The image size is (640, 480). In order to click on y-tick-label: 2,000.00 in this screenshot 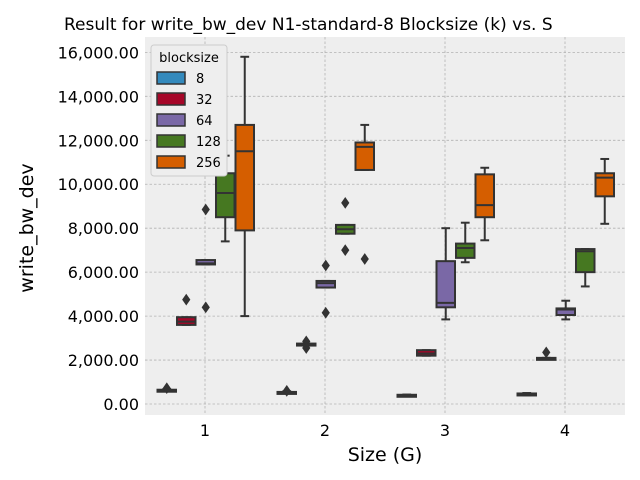, I will do `click(103, 360)`.